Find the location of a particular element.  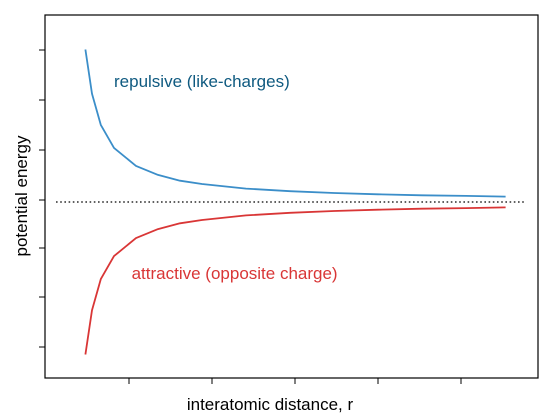

x-axis-title: interatomic distance, r is located at coordinates (270, 404).